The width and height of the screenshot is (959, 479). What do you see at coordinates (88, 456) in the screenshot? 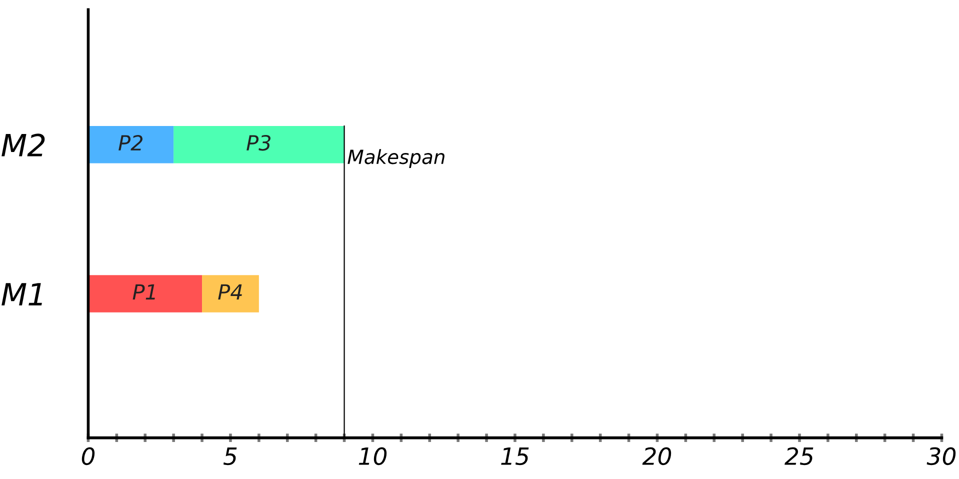
I see `x-tick-label: 0` at bounding box center [88, 456].